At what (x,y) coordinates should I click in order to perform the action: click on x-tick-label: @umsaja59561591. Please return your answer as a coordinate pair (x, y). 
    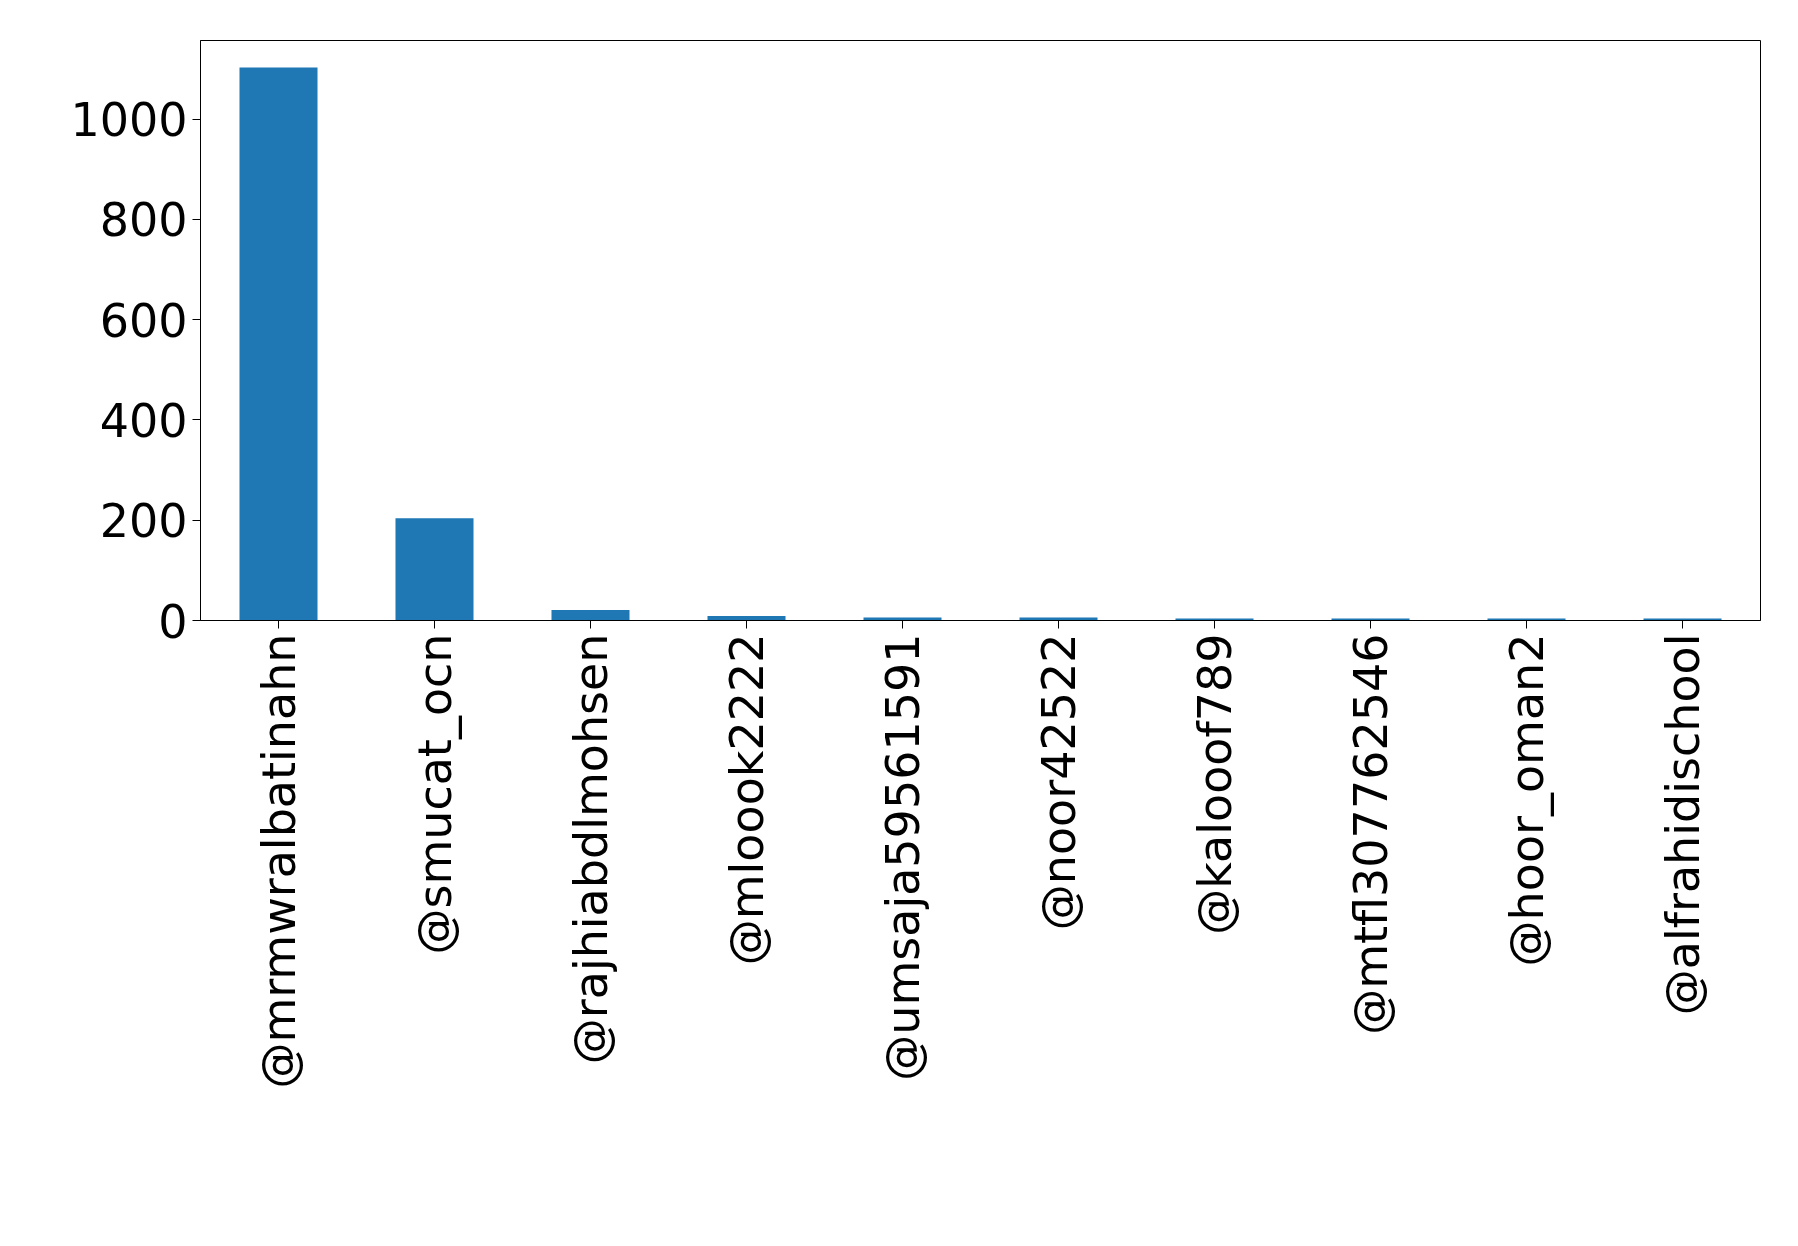
    Looking at the image, I should click on (902, 857).